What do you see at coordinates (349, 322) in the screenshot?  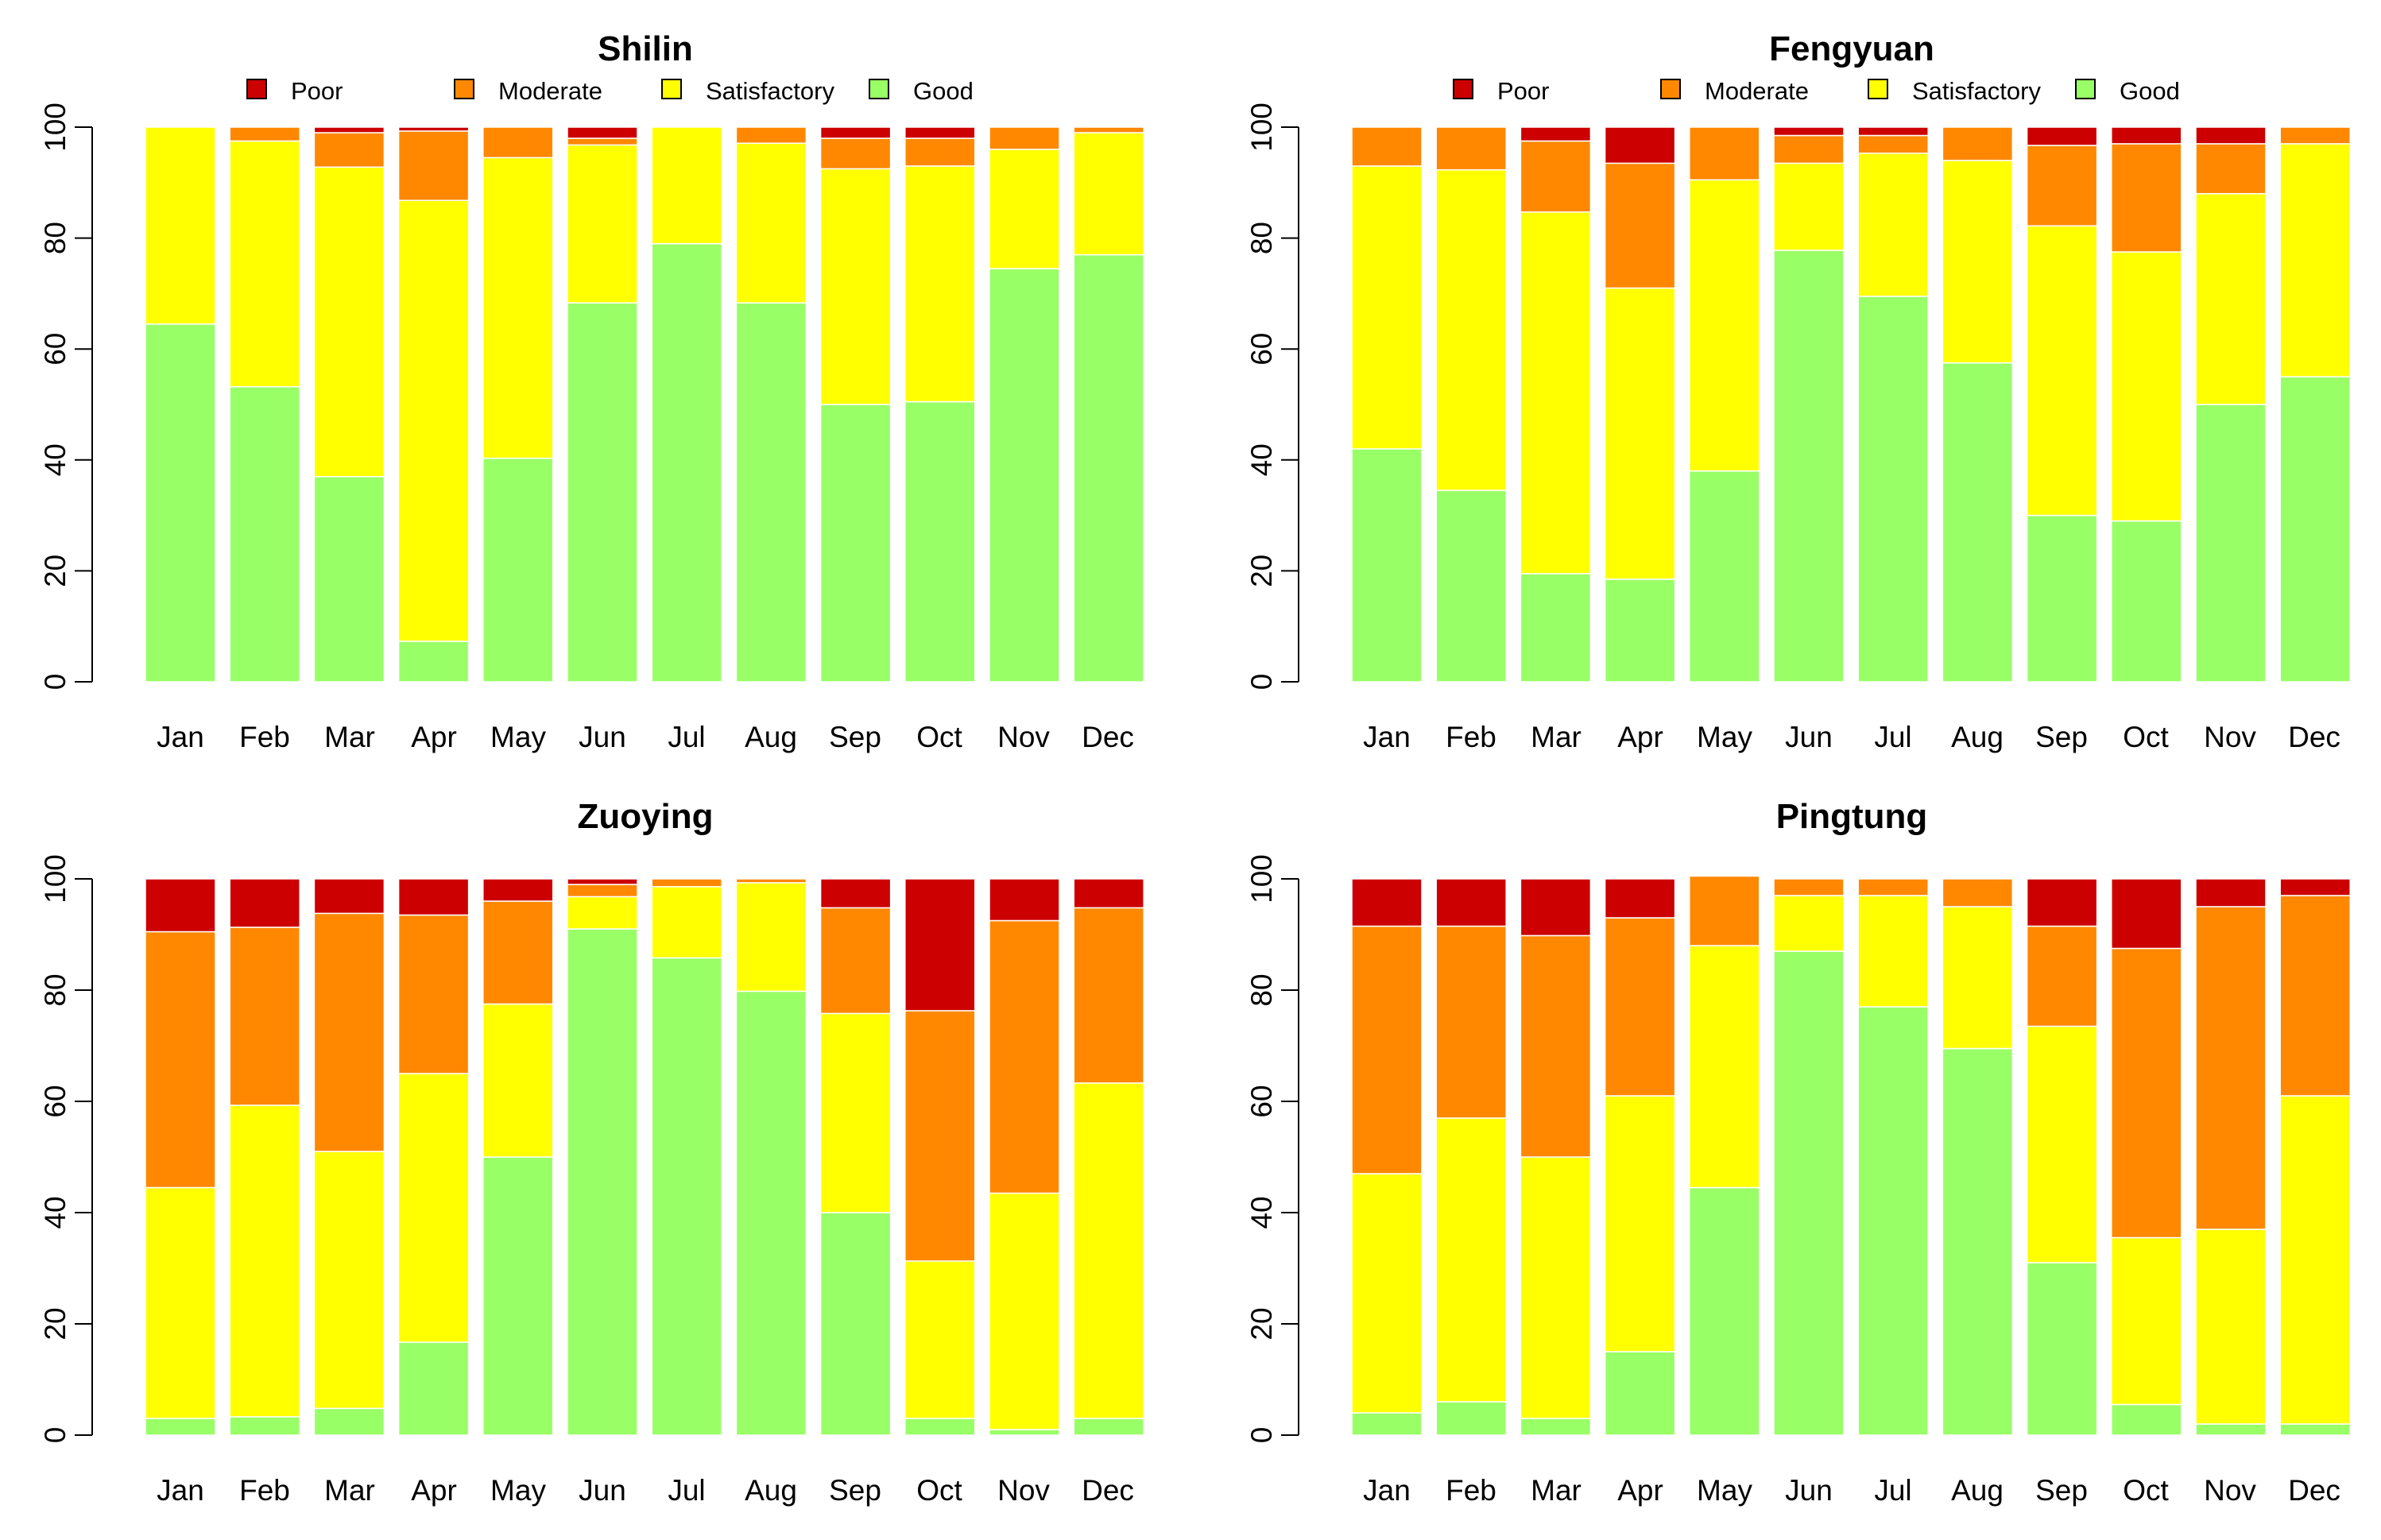 I see `bar-mar-satisfactory` at bounding box center [349, 322].